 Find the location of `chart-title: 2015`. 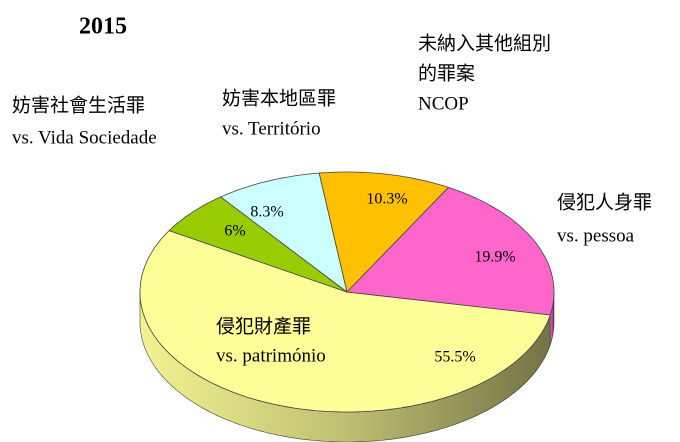

chart-title: 2015 is located at coordinates (103, 27).